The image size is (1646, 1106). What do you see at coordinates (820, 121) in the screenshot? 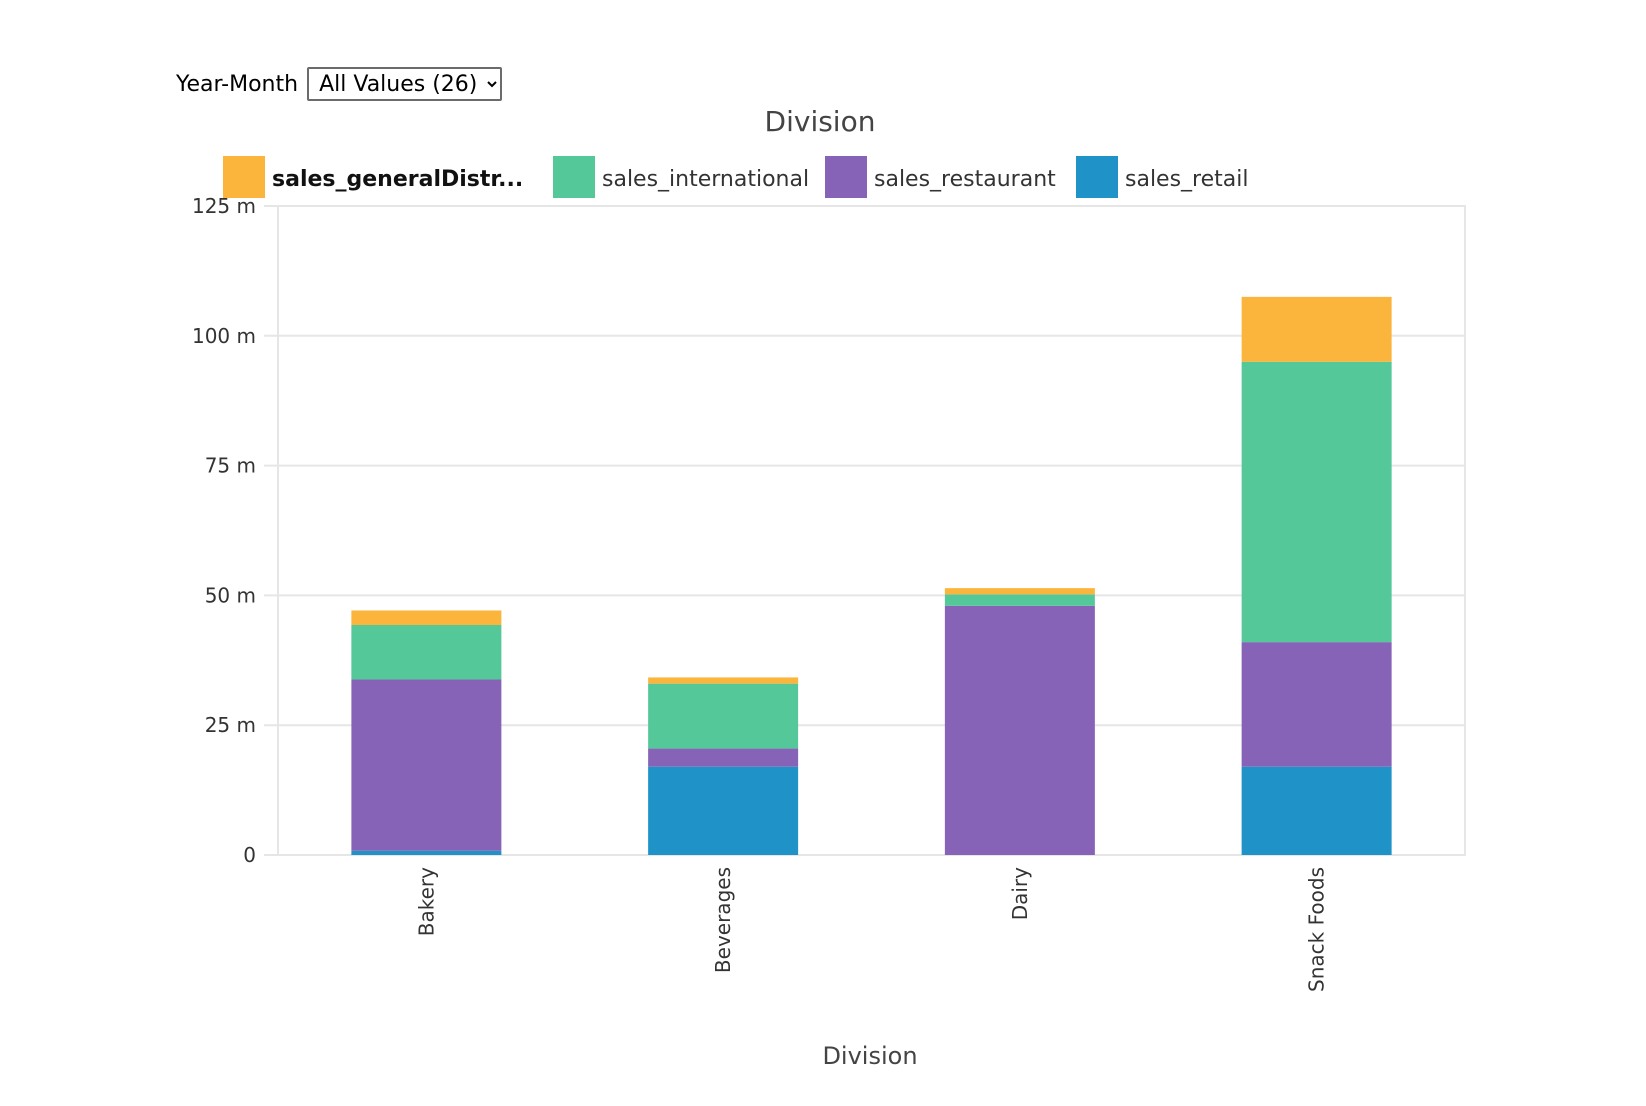
I see `chart-title: Division` at bounding box center [820, 121].